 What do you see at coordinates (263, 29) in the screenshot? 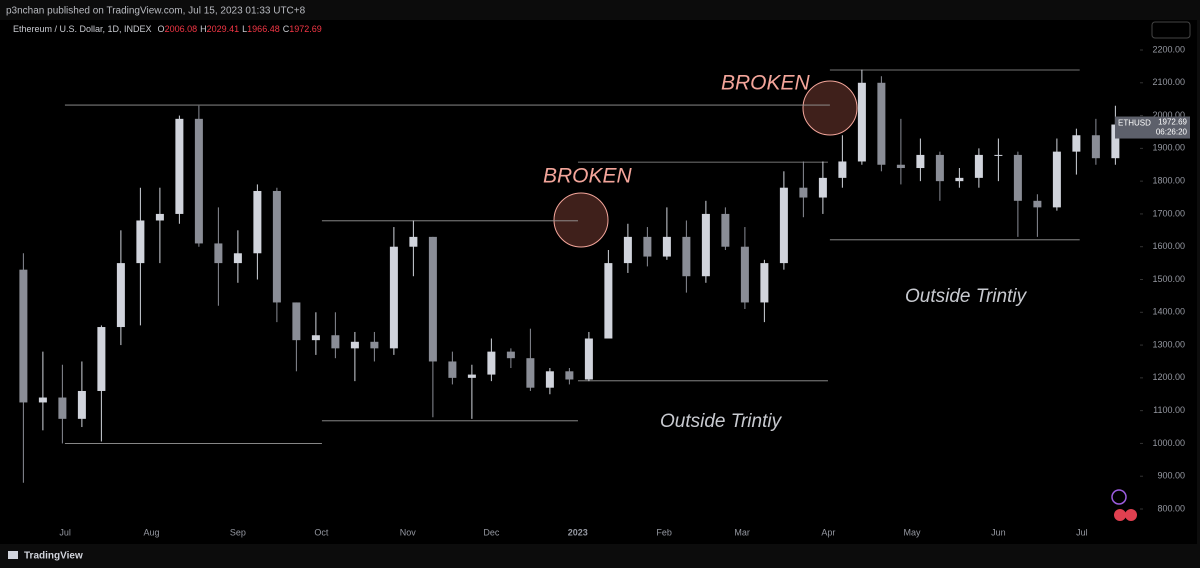
I see `legend-value: 1966.48` at bounding box center [263, 29].